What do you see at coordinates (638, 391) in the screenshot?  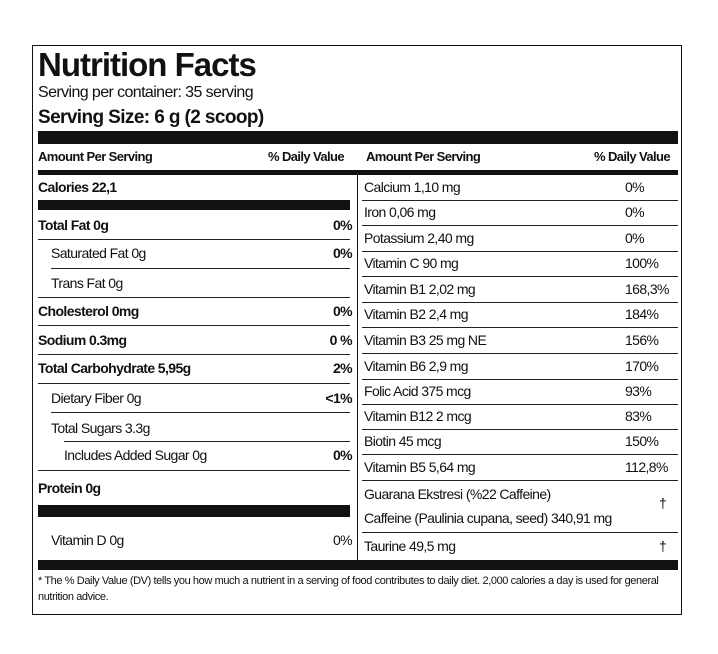 I see `daily-value: 93%` at bounding box center [638, 391].